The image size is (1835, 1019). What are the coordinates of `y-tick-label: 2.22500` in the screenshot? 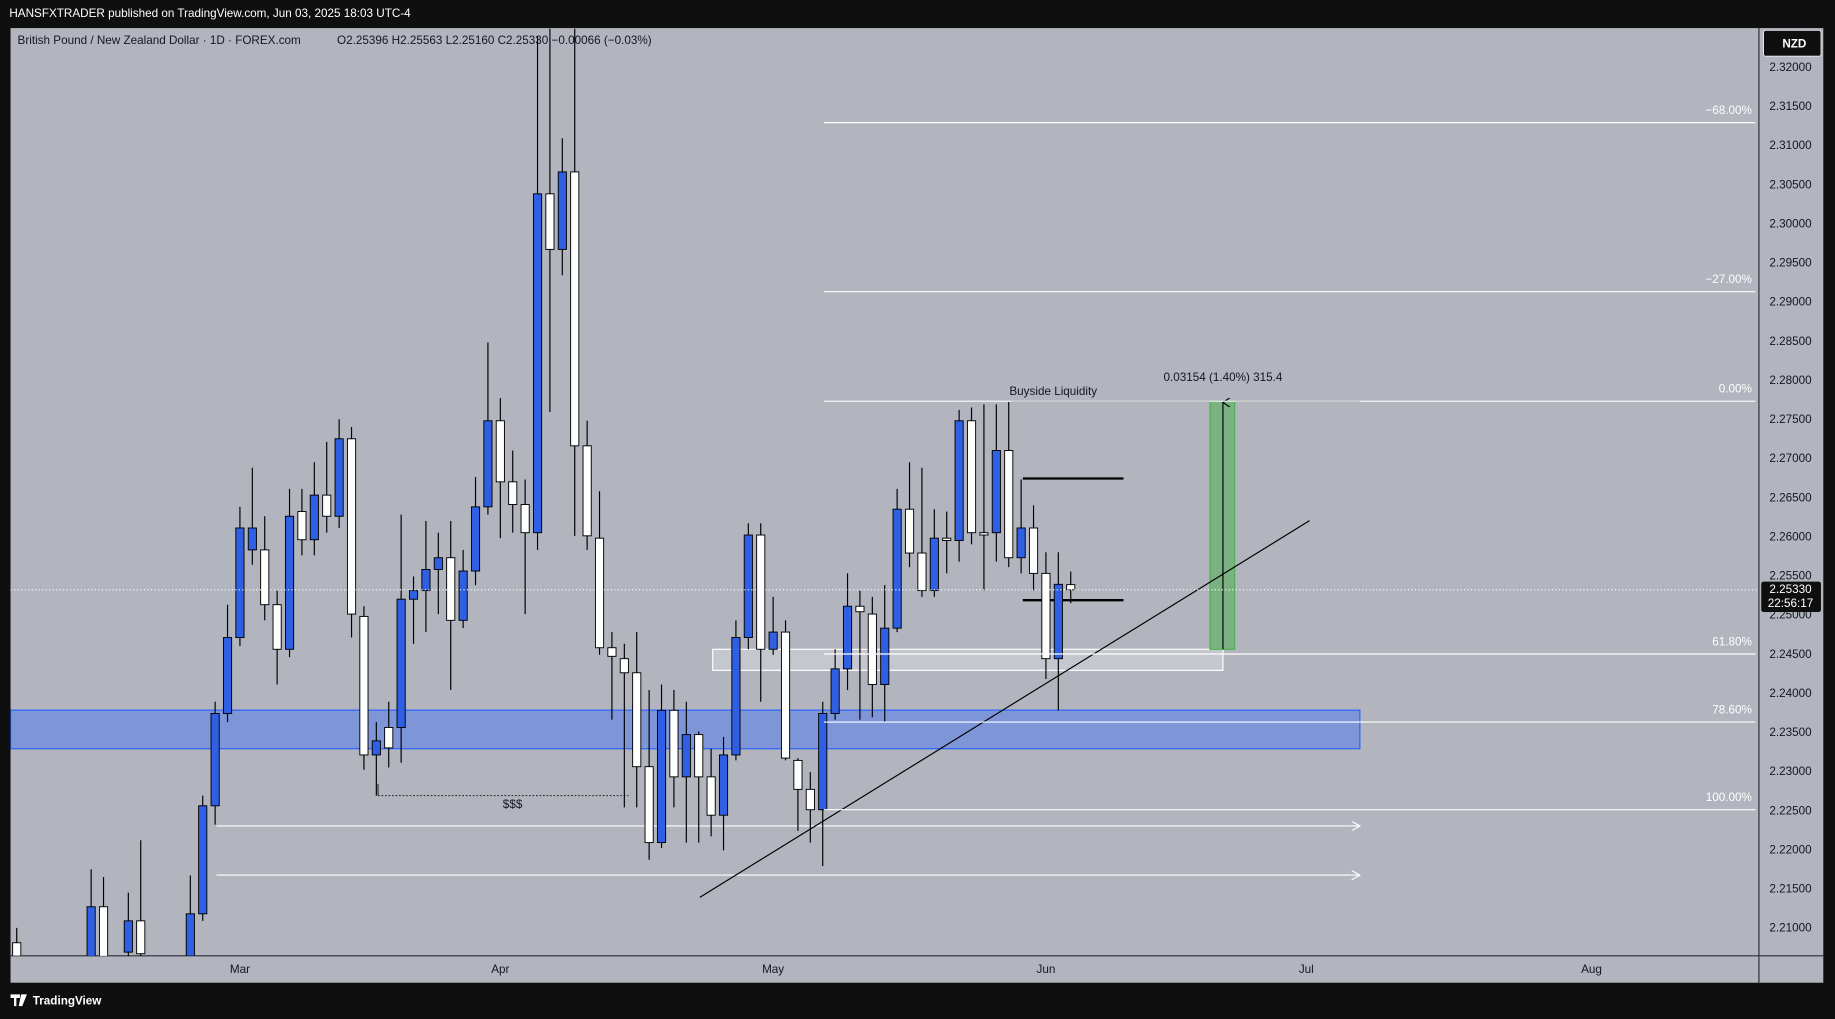 It's located at (1790, 810).